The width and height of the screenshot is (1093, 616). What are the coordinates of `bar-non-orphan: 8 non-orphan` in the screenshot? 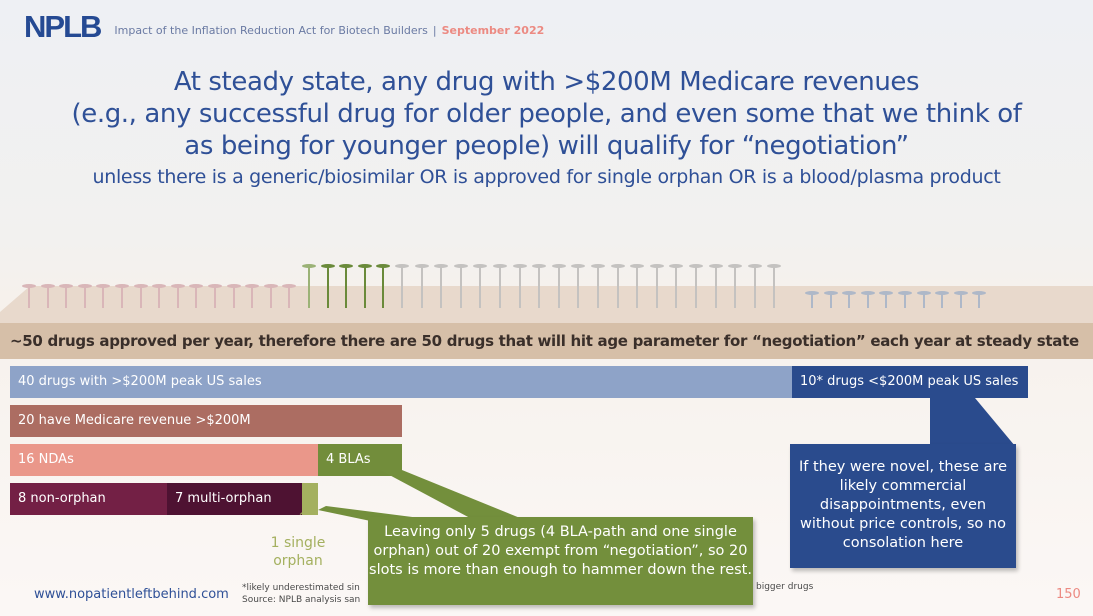 It's located at (88, 499).